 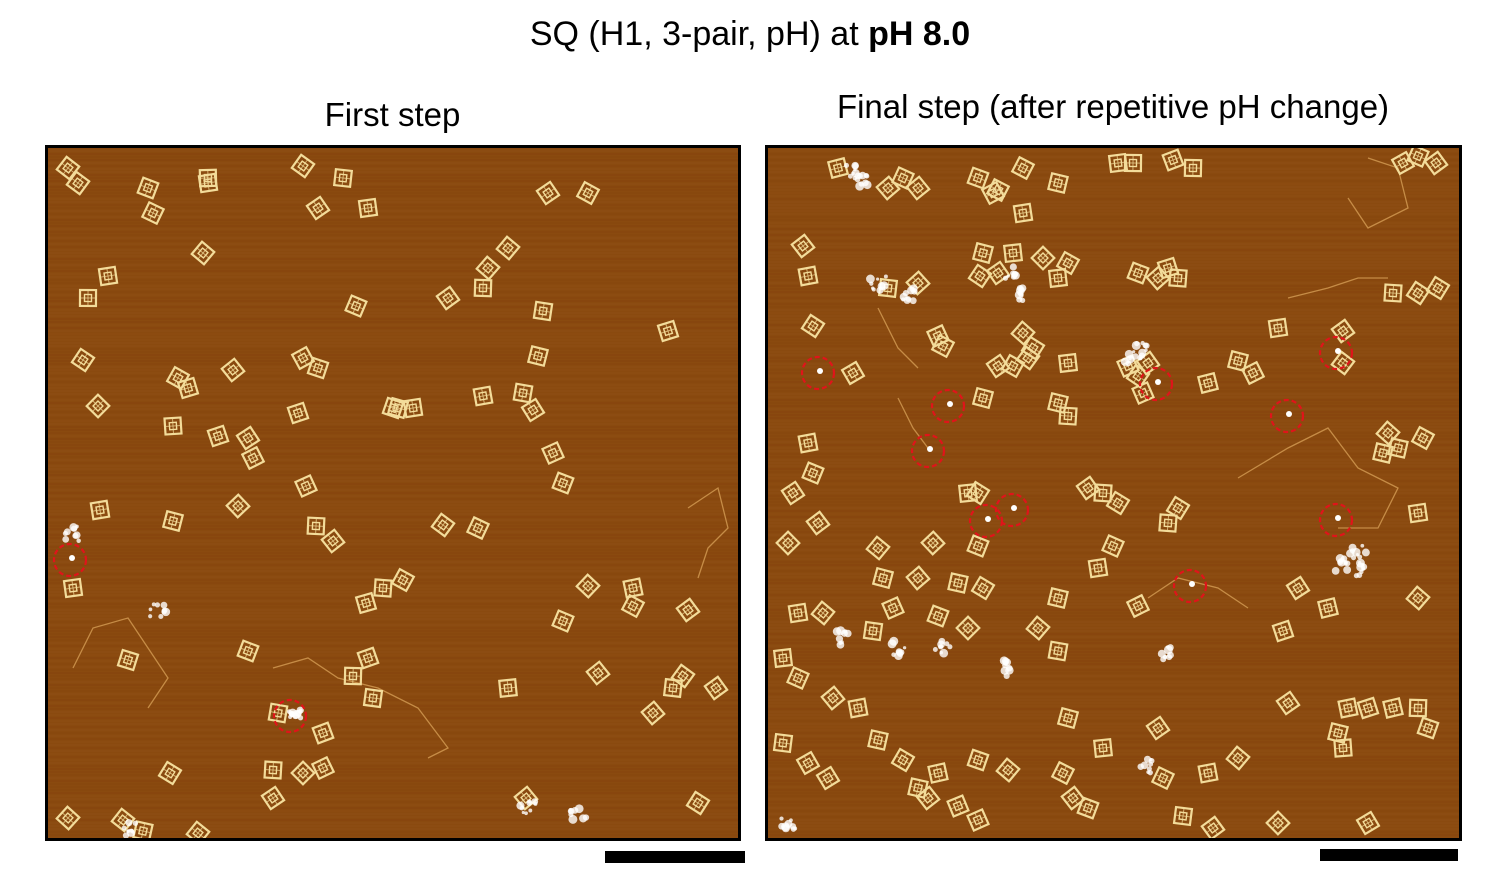 I want to click on figure-title: SQ (H1, 3-pair, pH) at pH 8.0, so click(x=750, y=34).